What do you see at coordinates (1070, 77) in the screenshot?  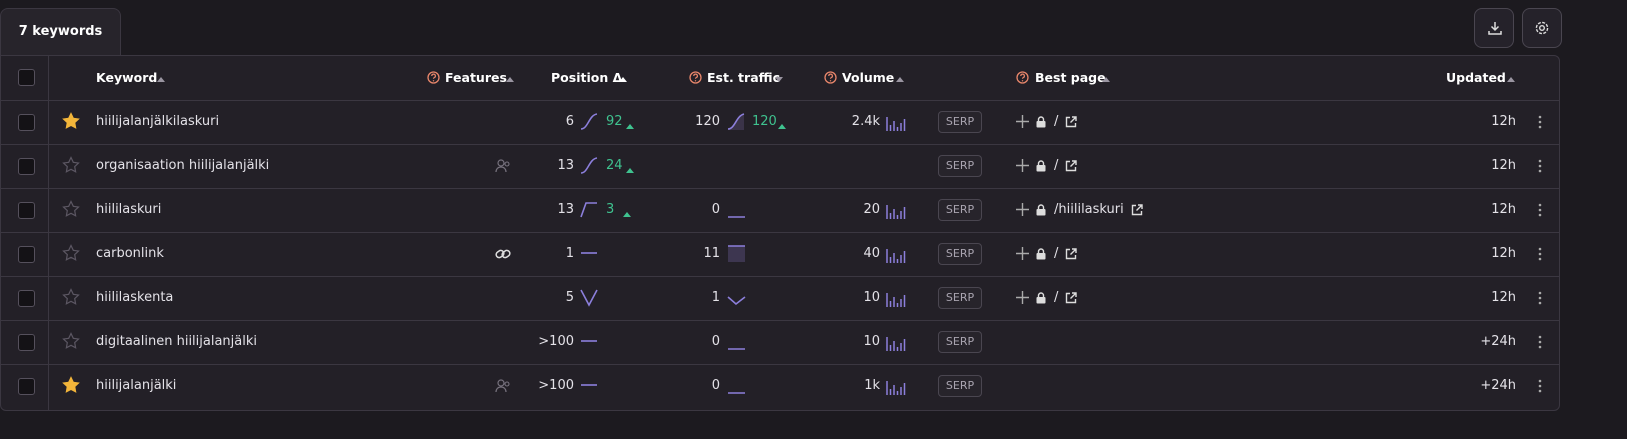 I see `column-header: Best page` at bounding box center [1070, 77].